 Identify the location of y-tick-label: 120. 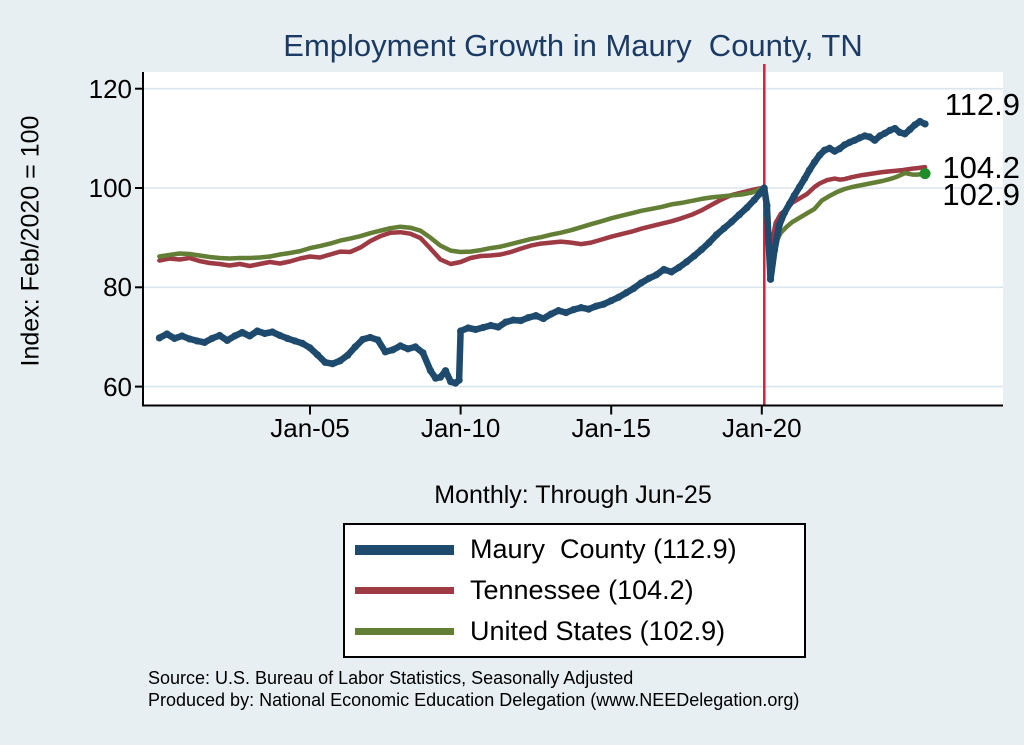
(110, 88).